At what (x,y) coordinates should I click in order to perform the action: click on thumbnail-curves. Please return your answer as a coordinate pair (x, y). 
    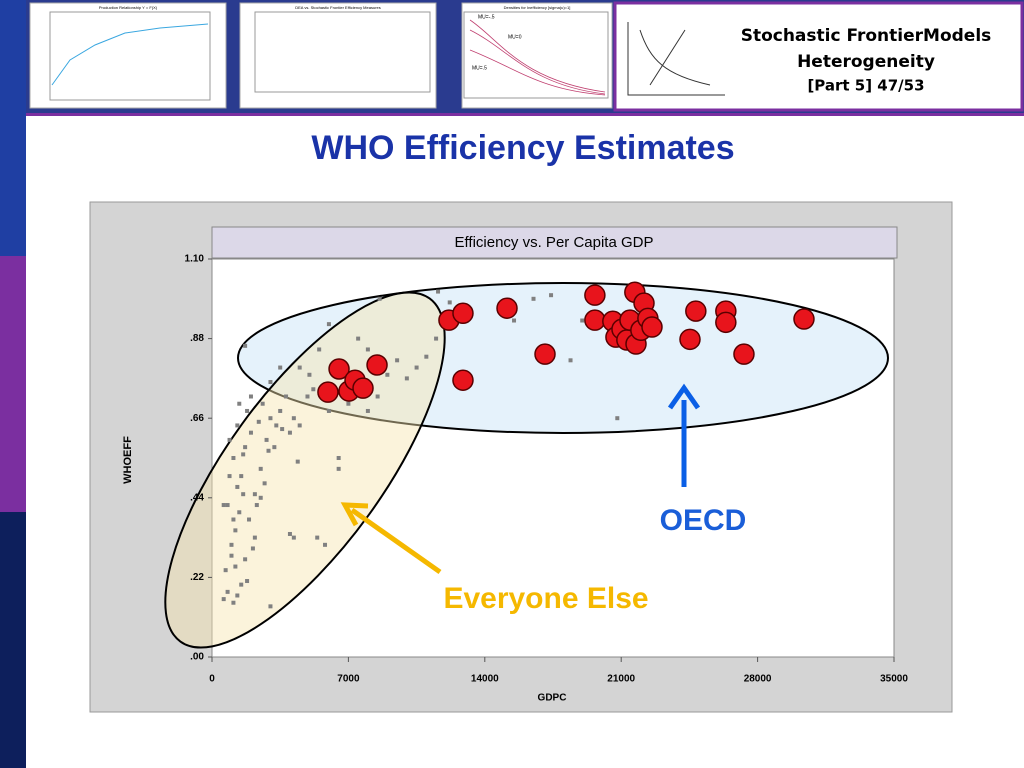
    Looking at the image, I should click on (537, 57).